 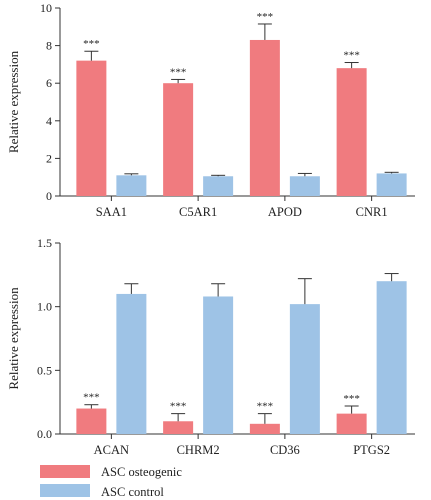 What do you see at coordinates (218, 365) in the screenshot?
I see `bar-chrm2-control` at bounding box center [218, 365].